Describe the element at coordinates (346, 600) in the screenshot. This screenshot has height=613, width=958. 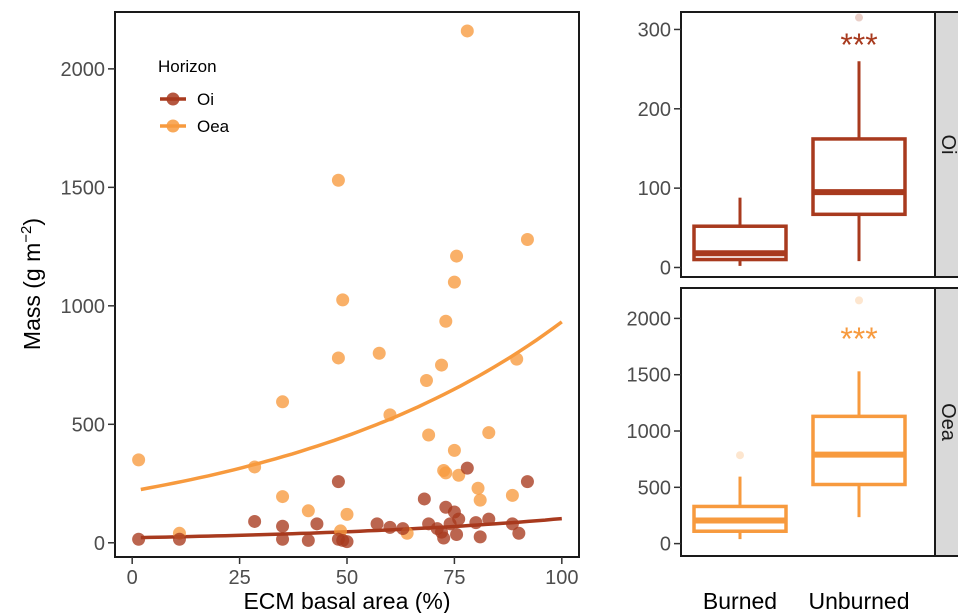
I see `x-axis-title: ECM basal area (%)` at that location.